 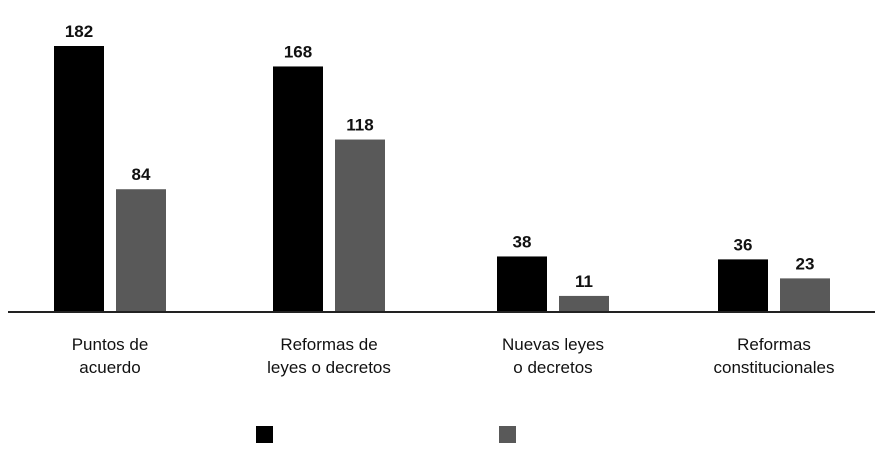 I want to click on data-label-series2-cat1: 84, so click(x=141, y=174).